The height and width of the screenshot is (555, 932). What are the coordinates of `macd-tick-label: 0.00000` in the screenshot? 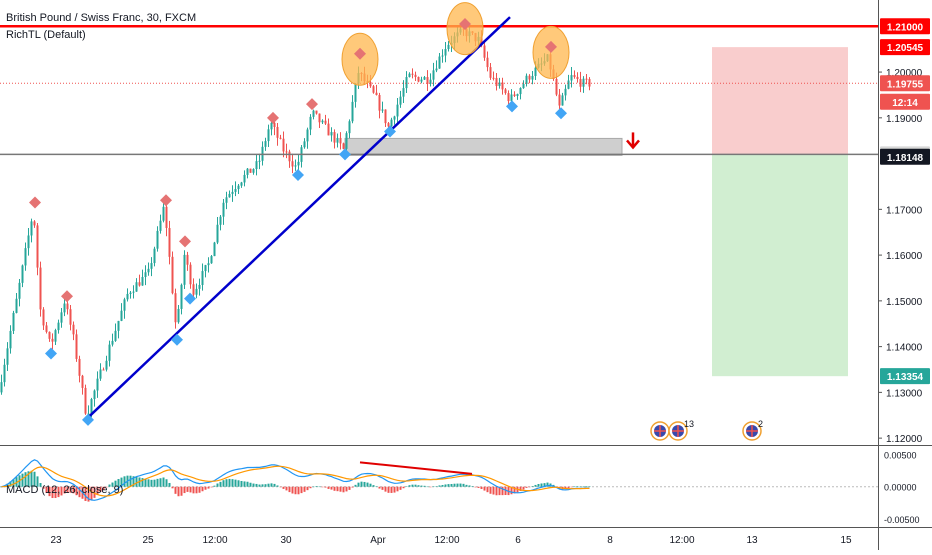 It's located at (900, 488).